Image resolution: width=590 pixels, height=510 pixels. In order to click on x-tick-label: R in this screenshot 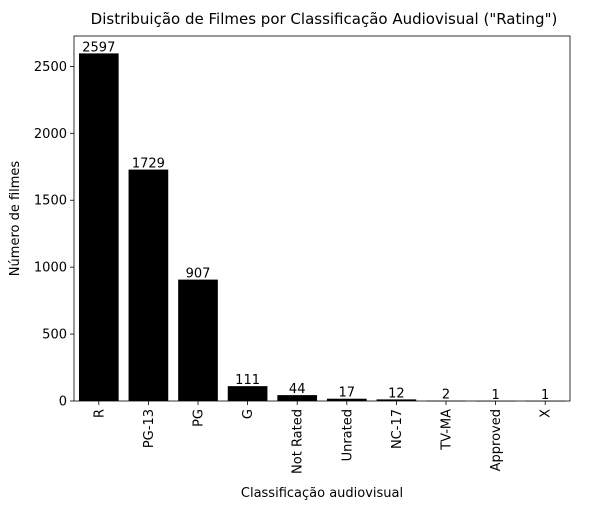, I will do `click(99, 413)`.